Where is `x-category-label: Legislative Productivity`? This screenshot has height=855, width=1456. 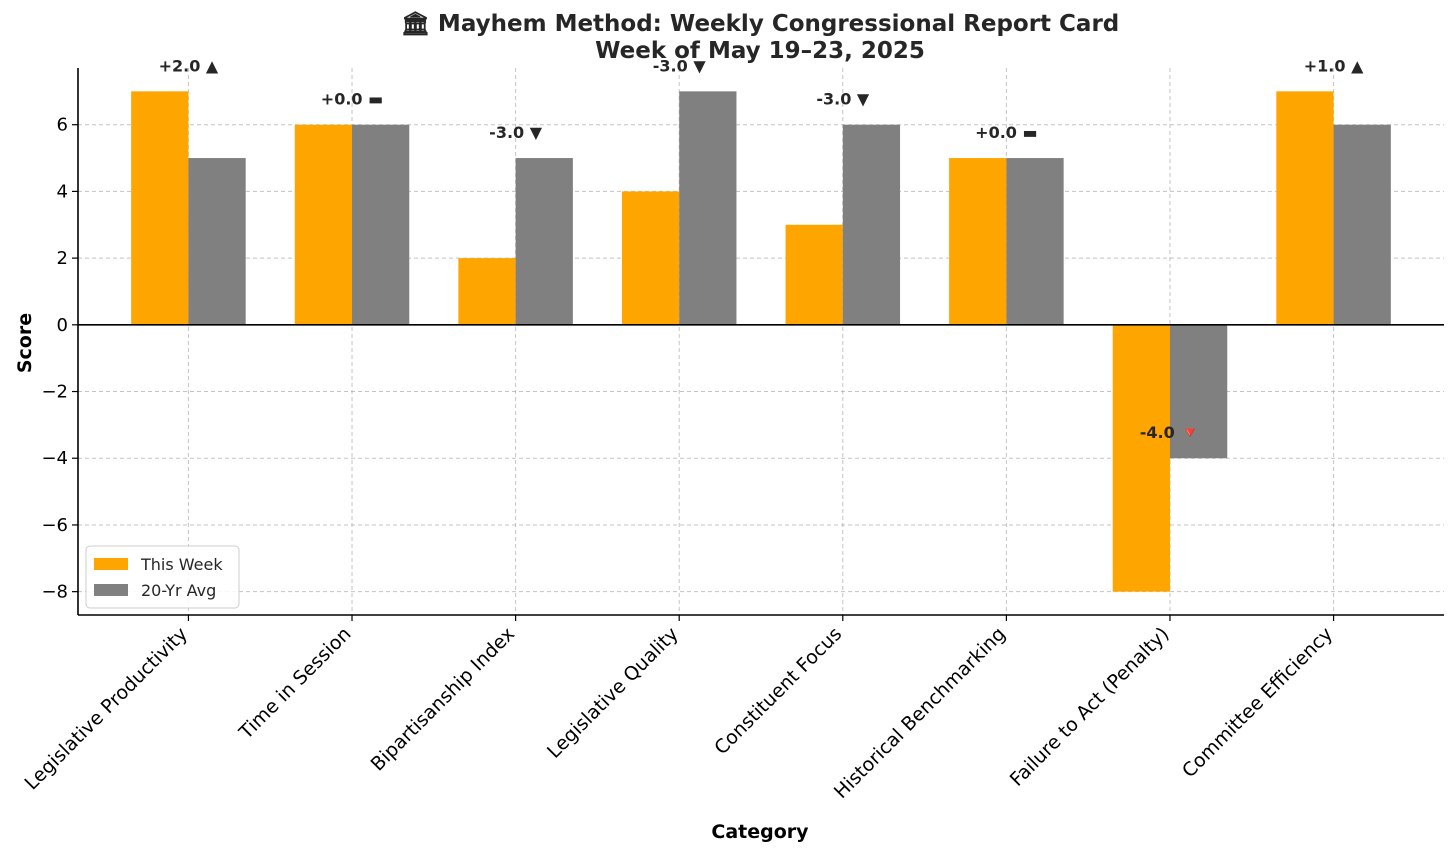
x-category-label: Legislative Productivity is located at coordinates (106, 708).